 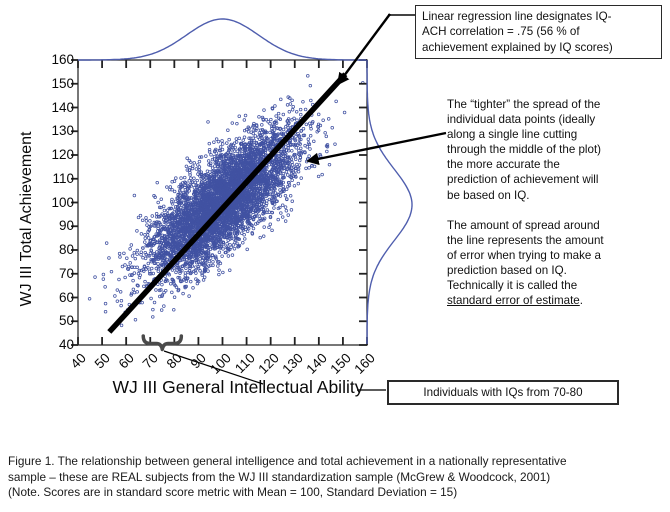 I want to click on text-line: the more accurate the, so click(x=503, y=165).